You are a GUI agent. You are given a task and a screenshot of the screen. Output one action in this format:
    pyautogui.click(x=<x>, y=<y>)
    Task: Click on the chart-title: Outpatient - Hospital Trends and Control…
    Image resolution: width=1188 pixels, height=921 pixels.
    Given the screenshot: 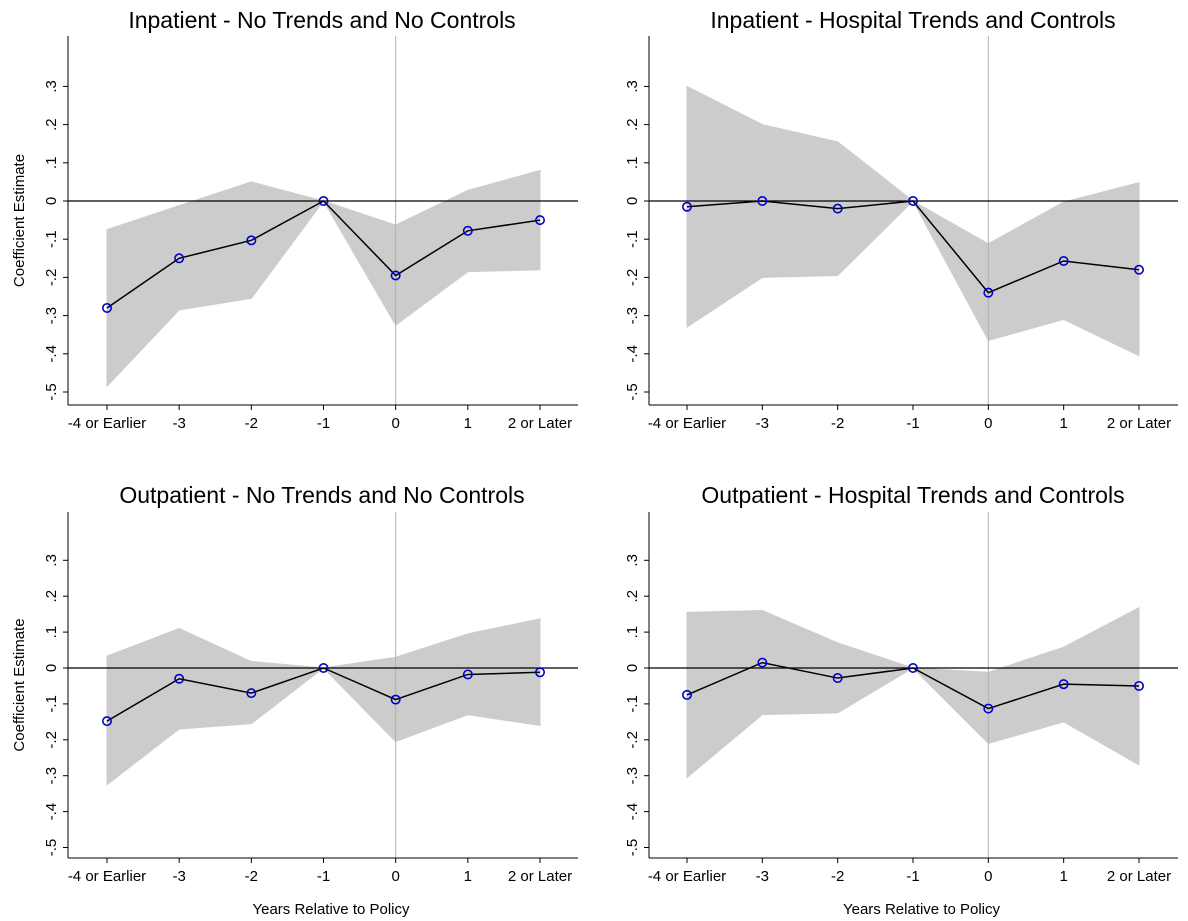 What is the action you would take?
    pyautogui.click(x=912, y=495)
    